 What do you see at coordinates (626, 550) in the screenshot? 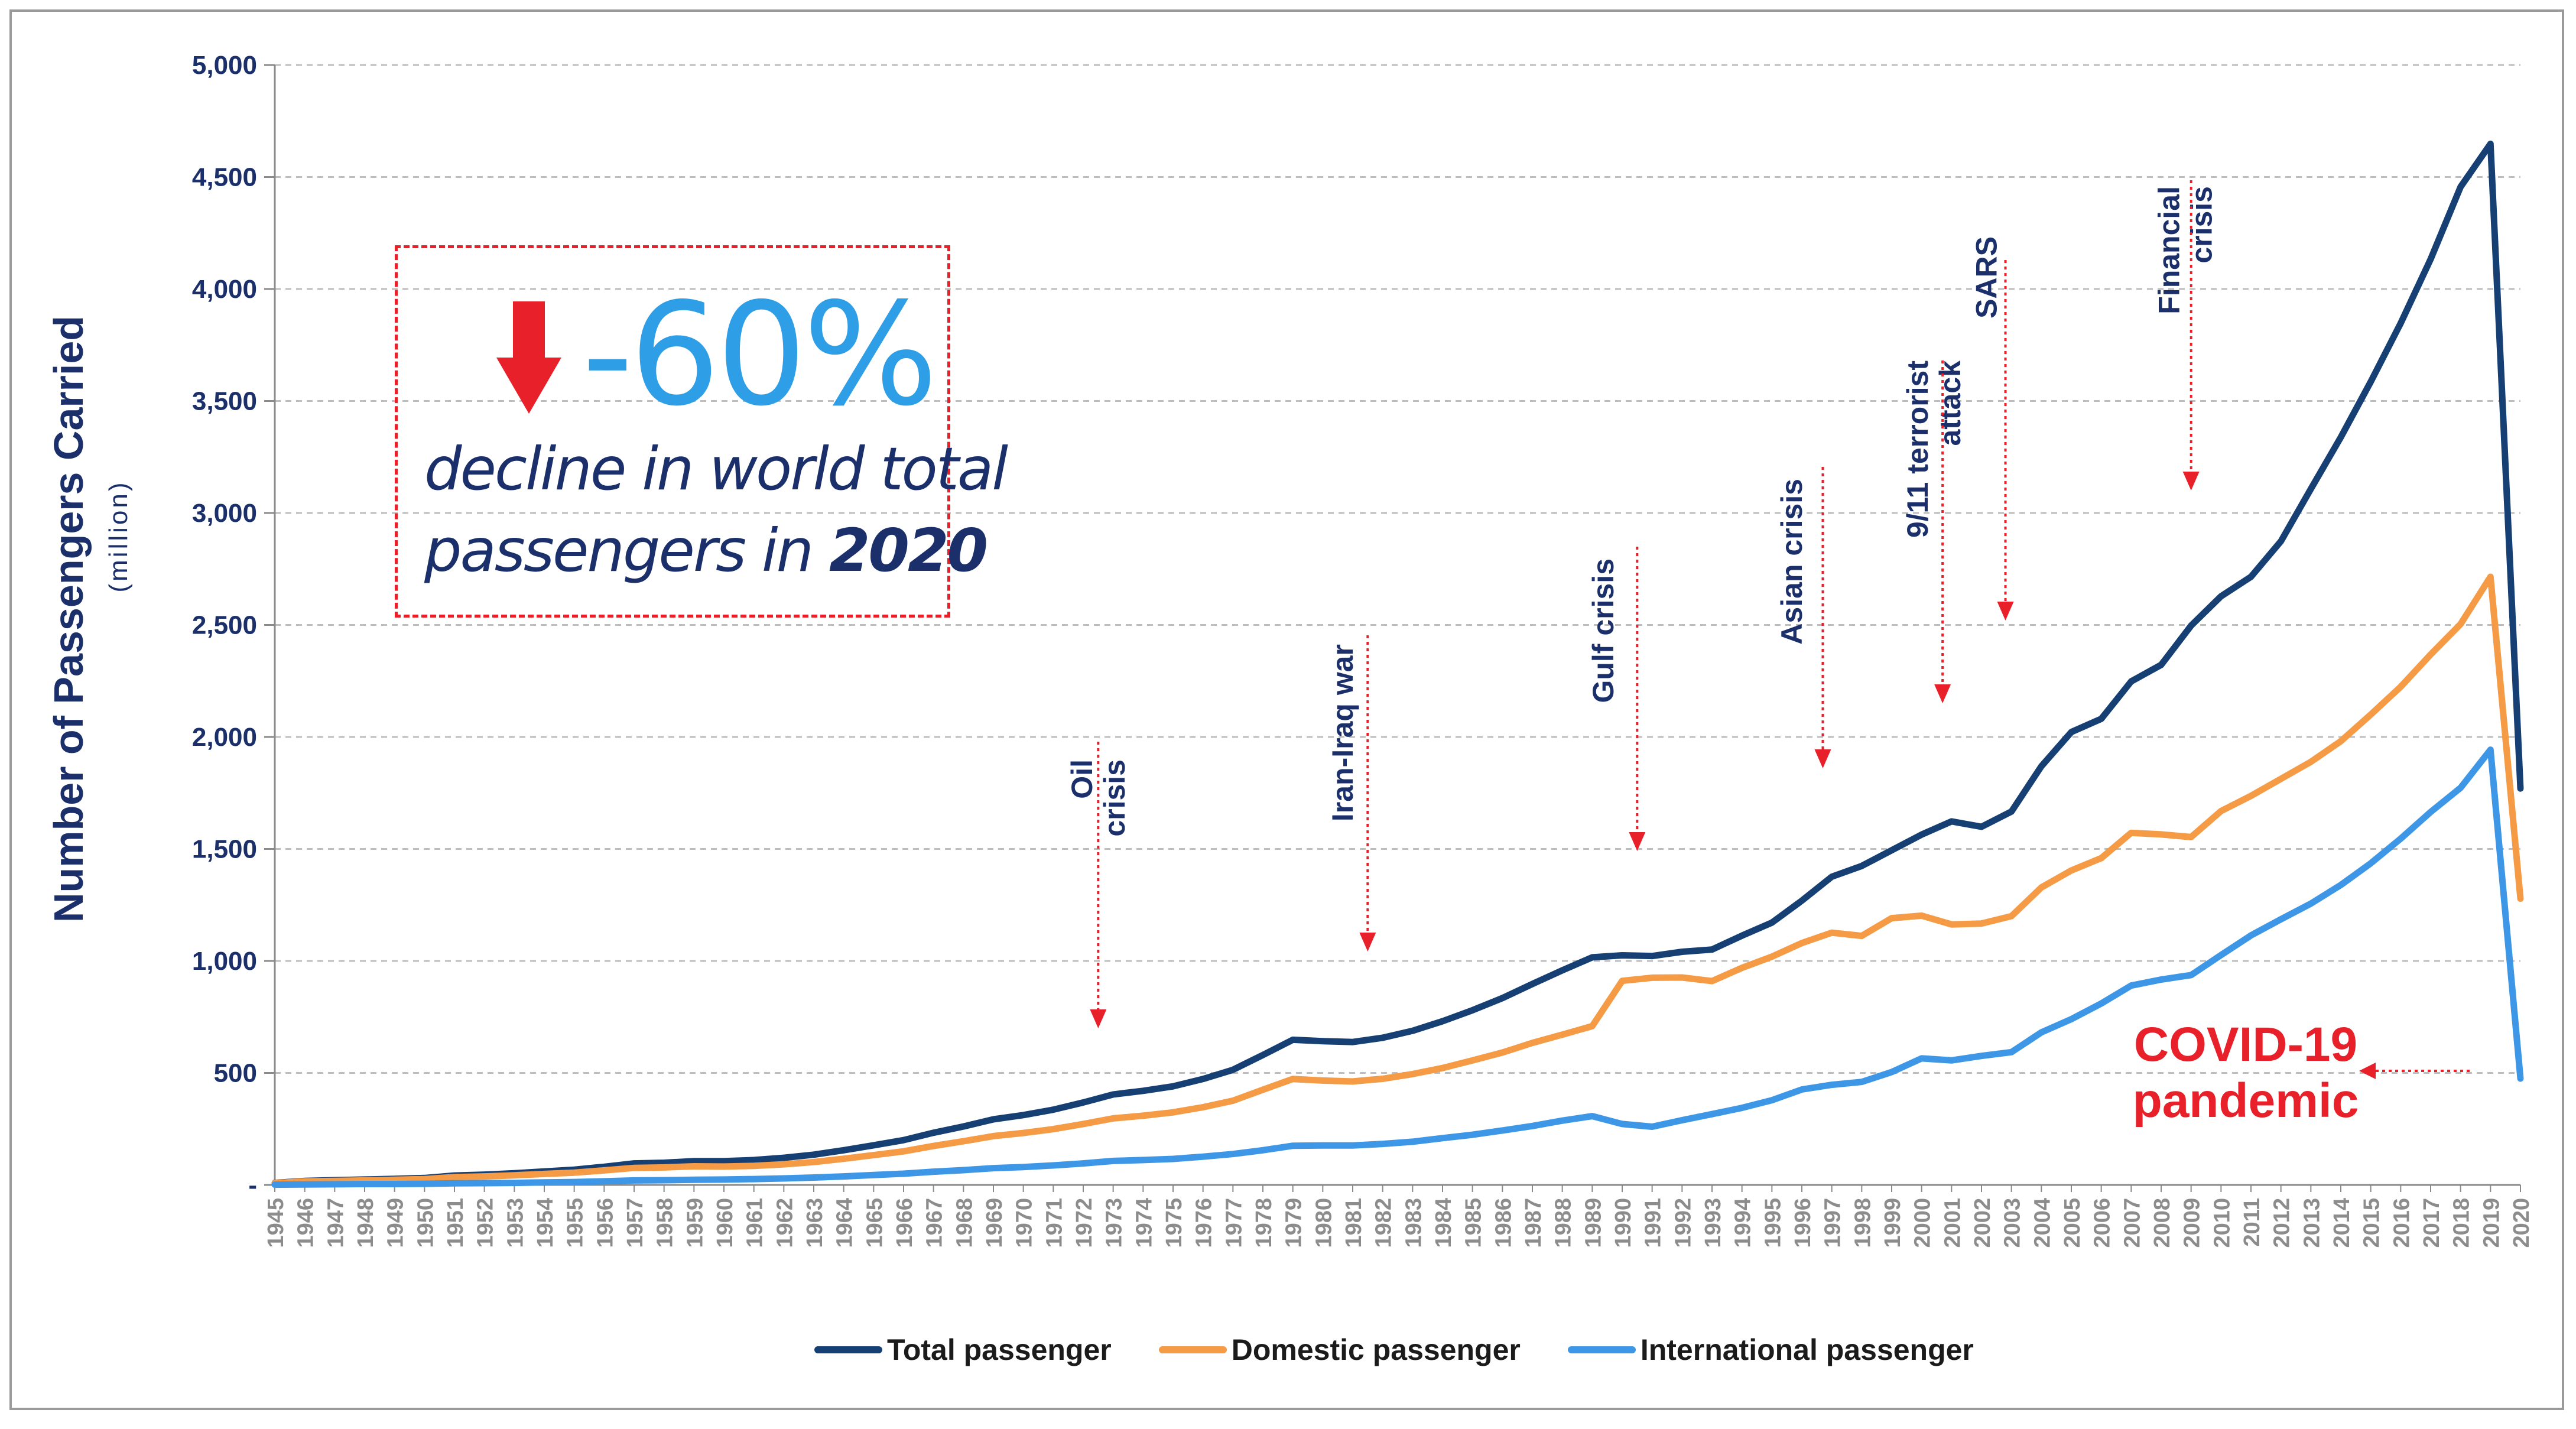
I see `callout-line2-prefix: passengers in` at bounding box center [626, 550].